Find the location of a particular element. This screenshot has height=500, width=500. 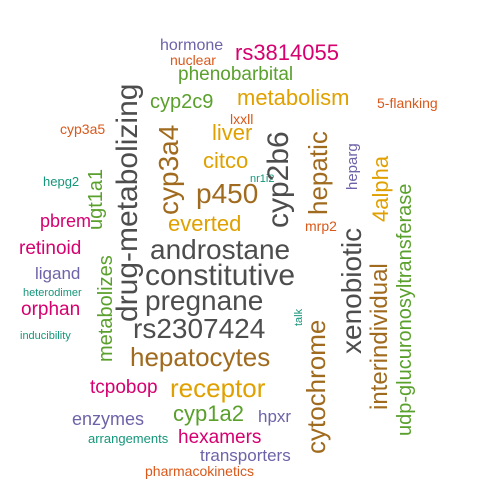

word-phenobarbital: phenobarbital is located at coordinates (236, 74).